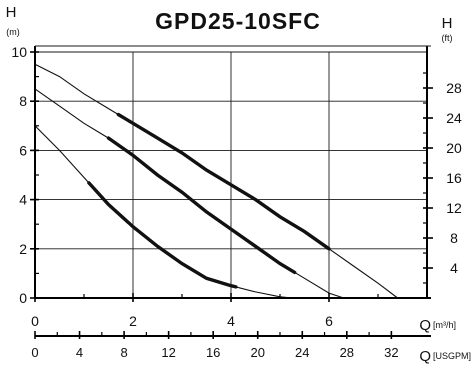  What do you see at coordinates (454, 88) in the screenshot?
I see `right-tick-label: 28` at bounding box center [454, 88].